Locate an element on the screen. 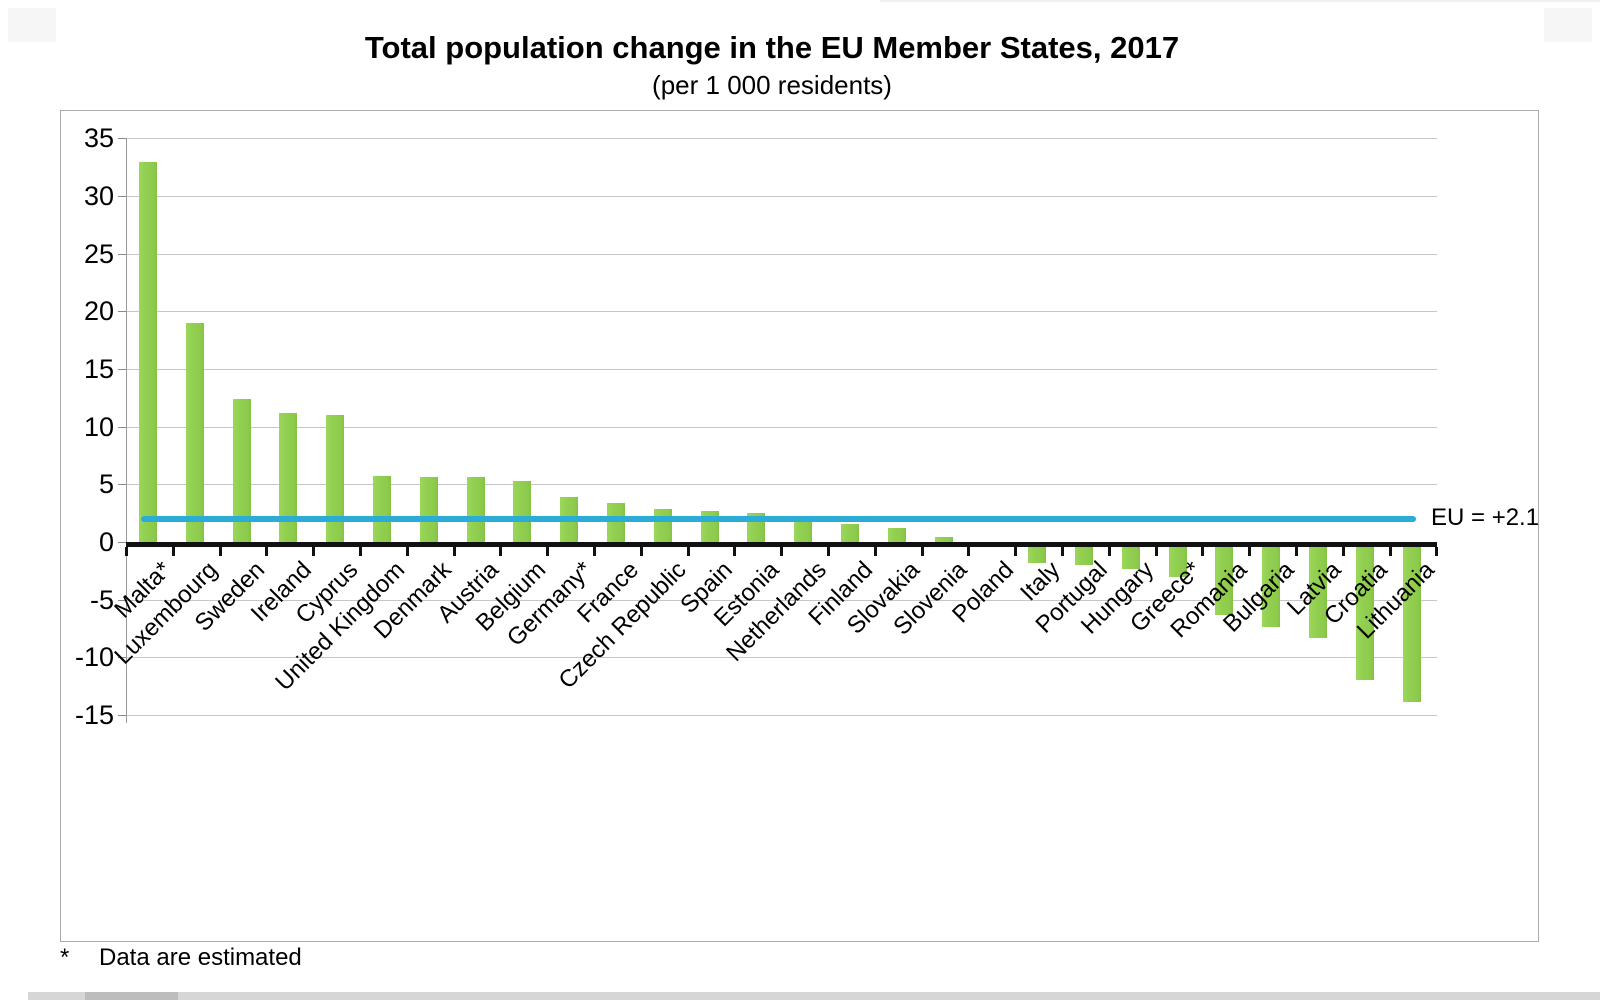  y-tick-label: 5 is located at coordinates (106, 484).